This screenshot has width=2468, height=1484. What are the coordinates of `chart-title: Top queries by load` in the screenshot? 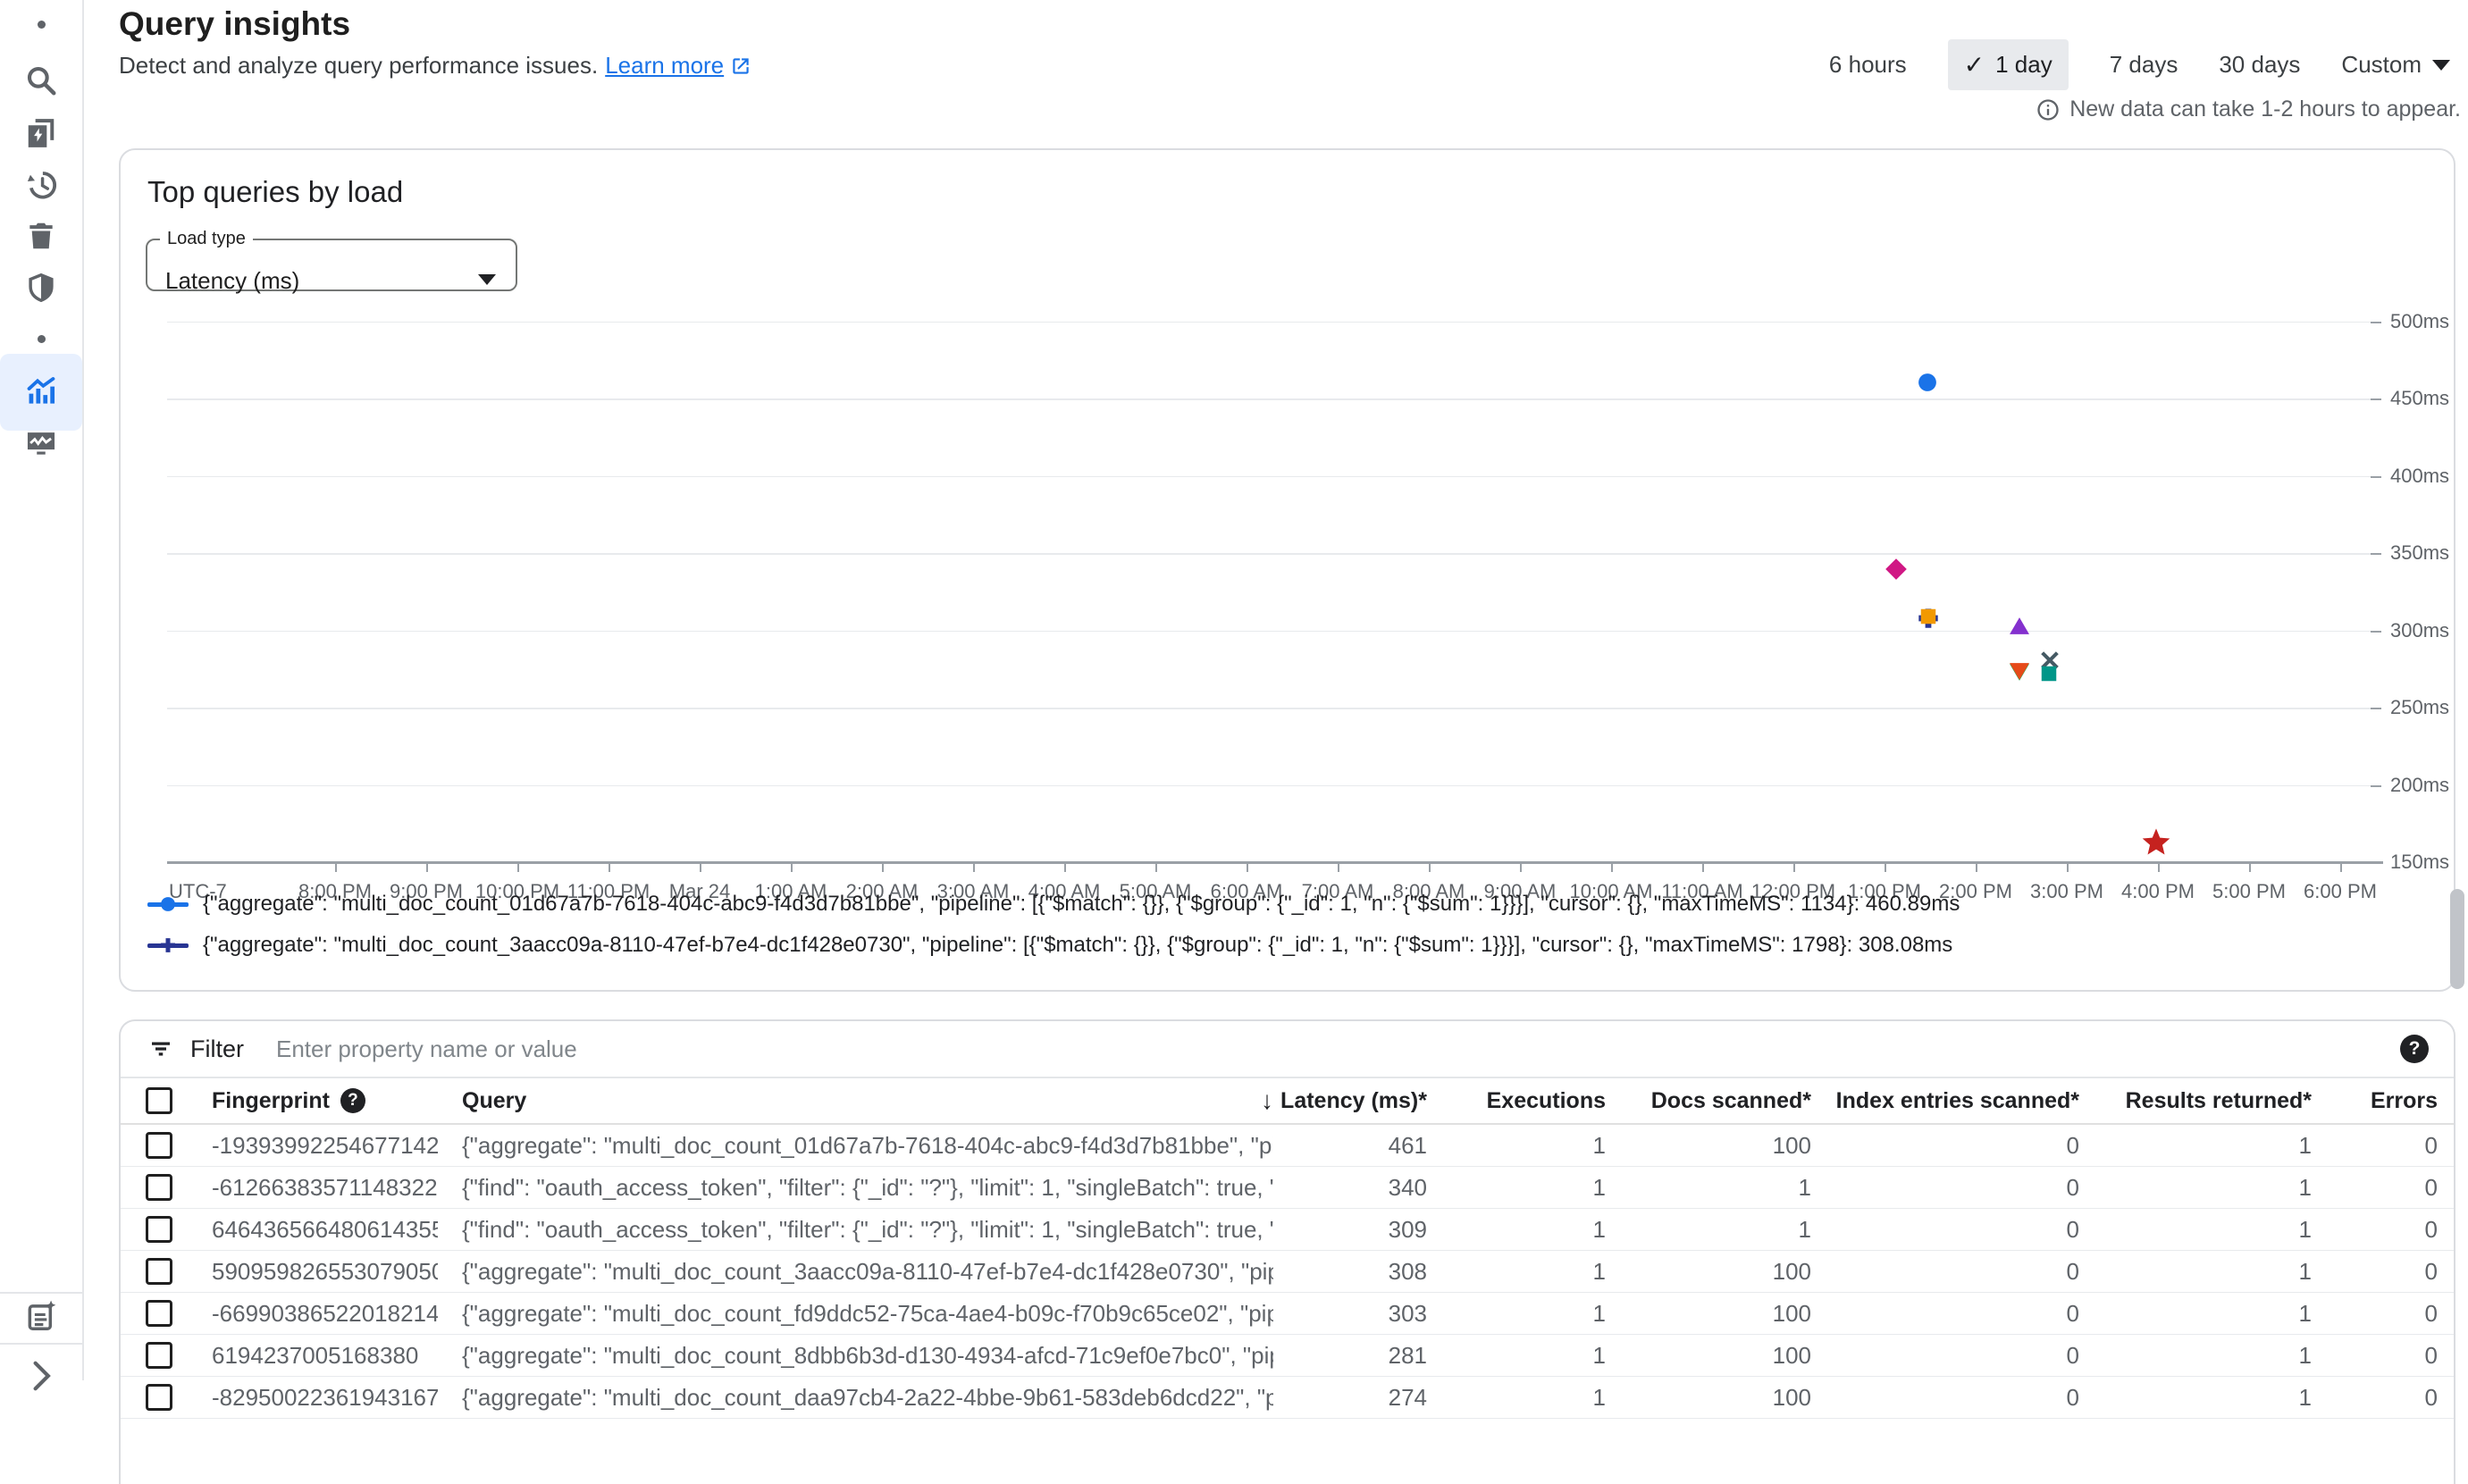 It's located at (275, 192).